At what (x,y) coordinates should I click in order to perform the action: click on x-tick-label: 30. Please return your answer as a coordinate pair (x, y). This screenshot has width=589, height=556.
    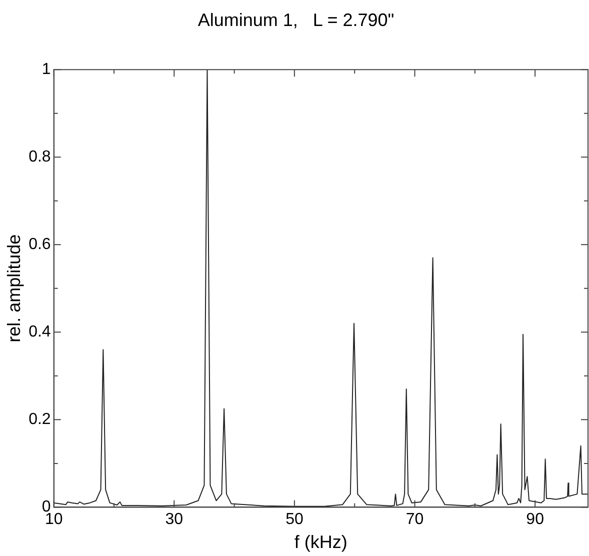
    Looking at the image, I should click on (174, 519).